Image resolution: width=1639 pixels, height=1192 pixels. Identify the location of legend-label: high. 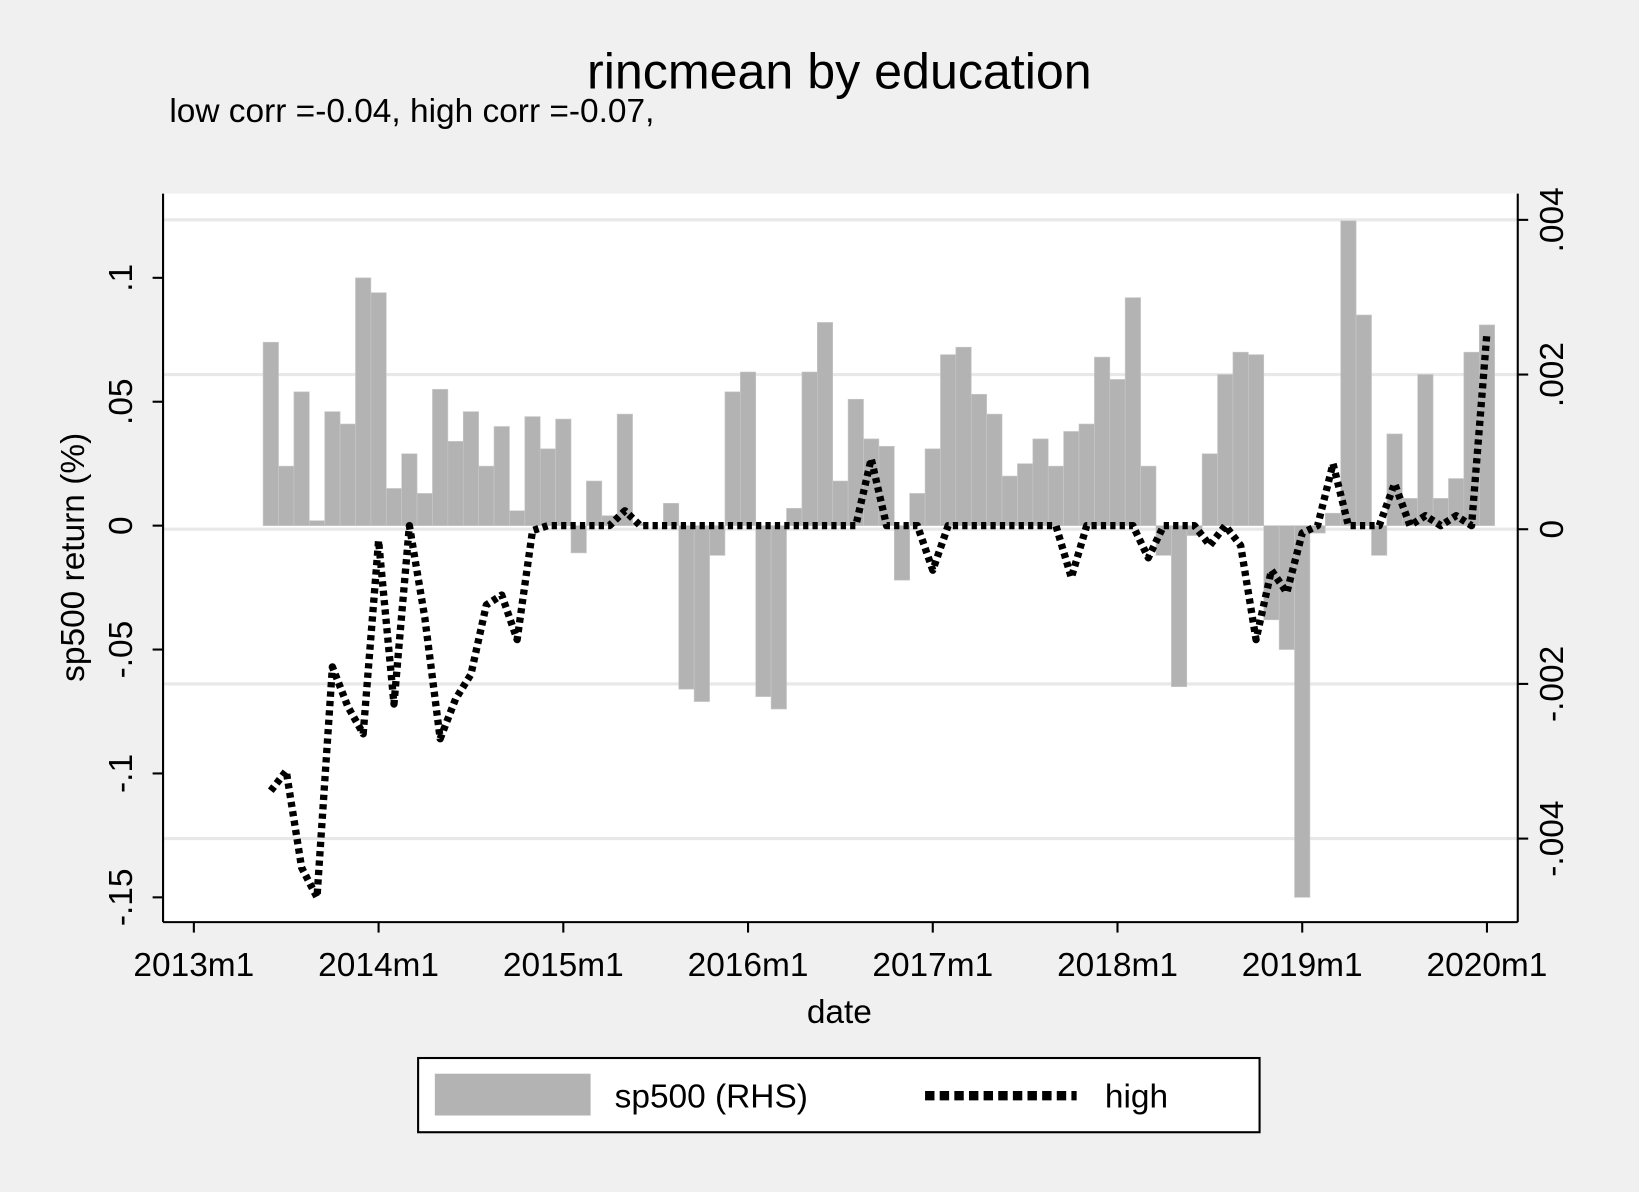
(1136, 1097).